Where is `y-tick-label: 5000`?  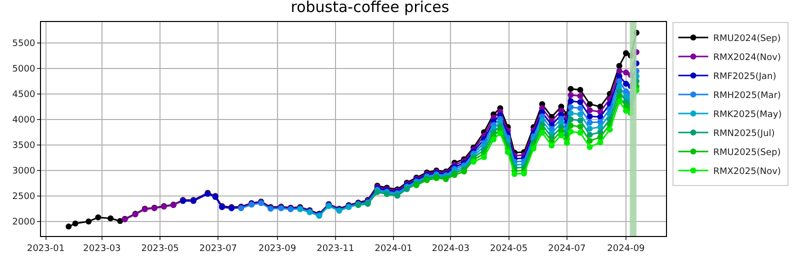 y-tick-label: 5000 is located at coordinates (24, 69).